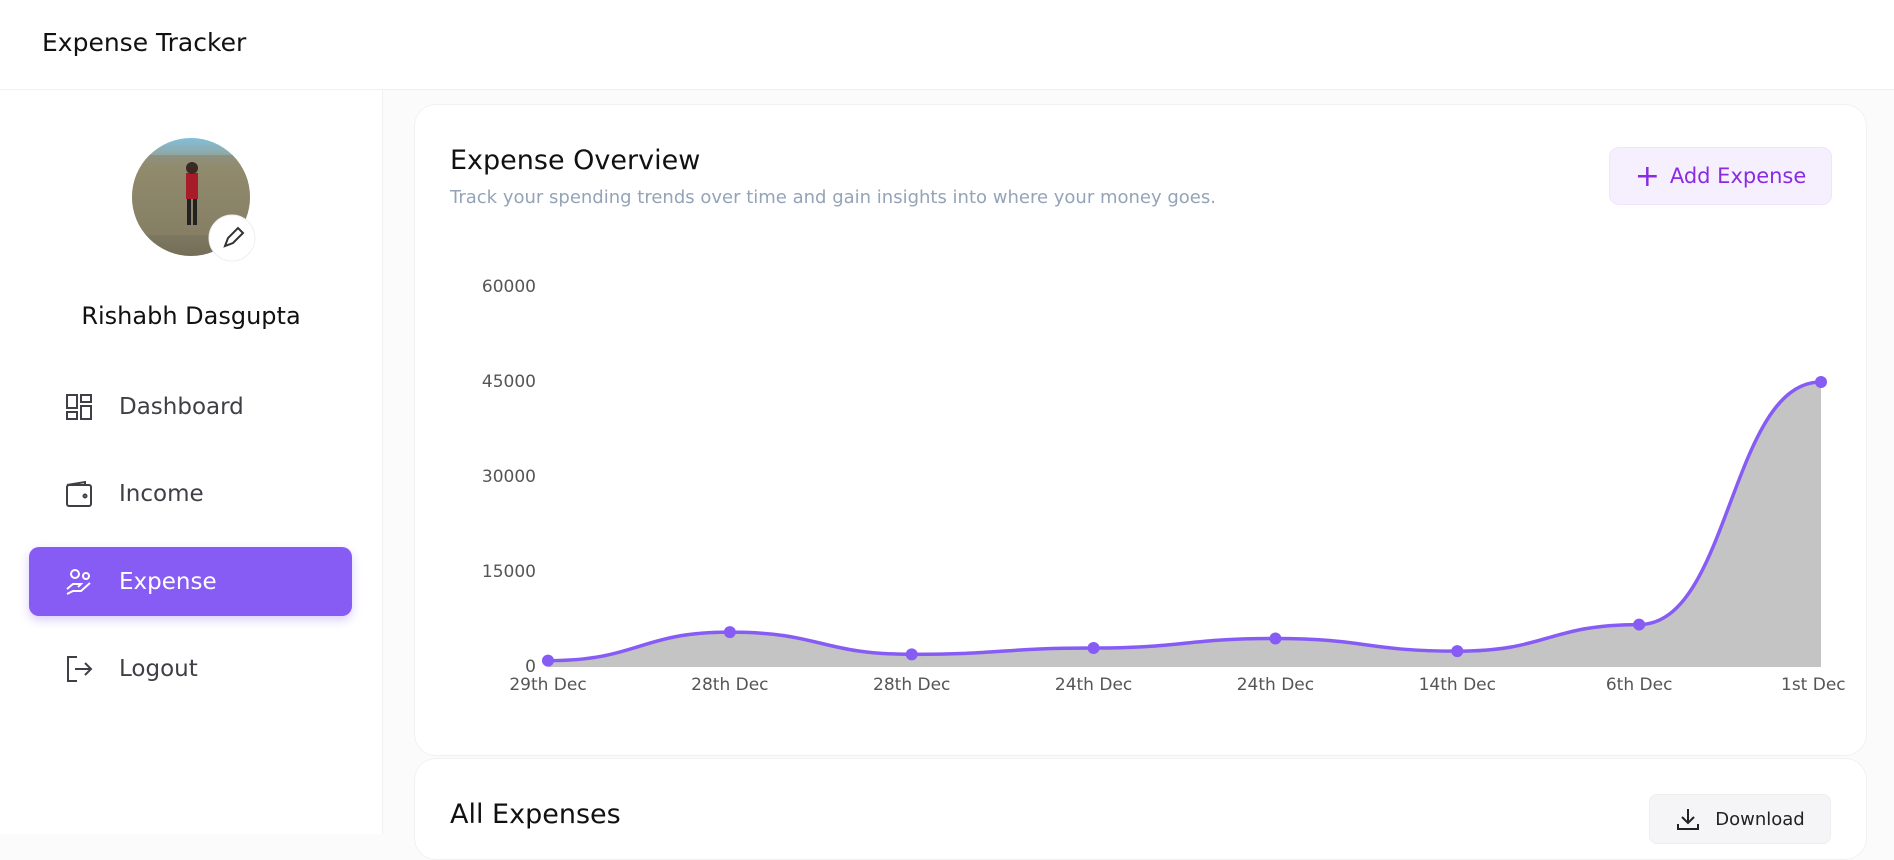 This screenshot has height=860, width=1894. I want to click on x-tick-label: 6th Dec, so click(1639, 685).